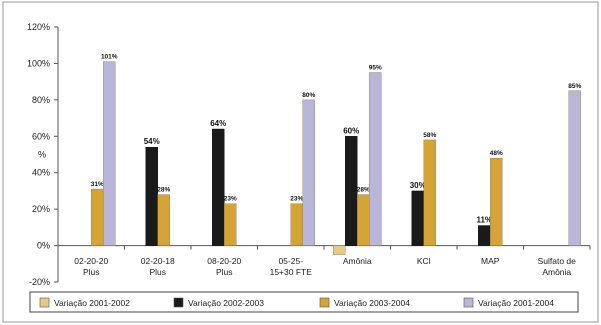 This screenshot has height=325, width=601. Describe the element at coordinates (429, 135) in the screenshot. I see `data-label: 58%` at that location.